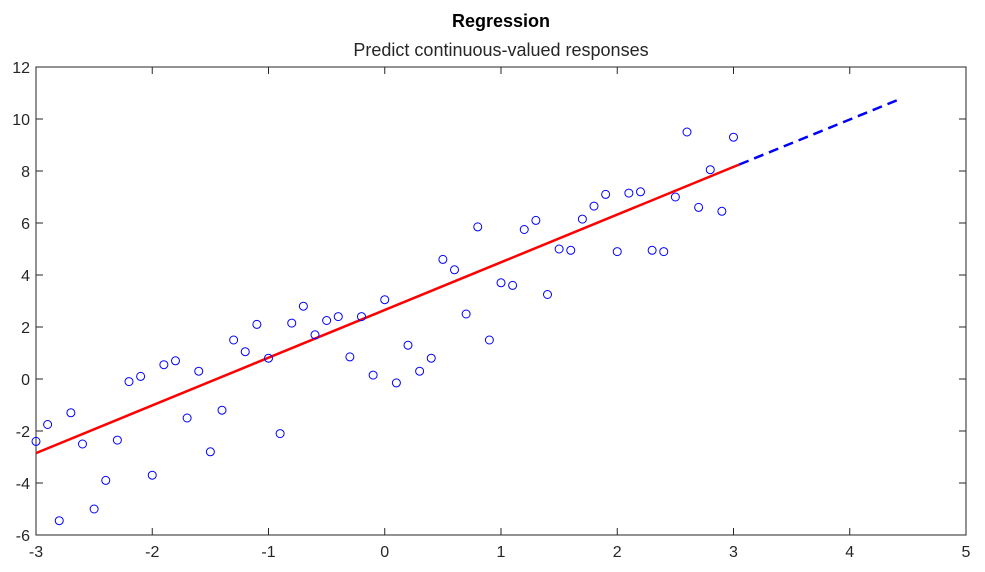 This screenshot has height=572, width=985. I want to click on y-tick-label: -2, so click(23, 432).